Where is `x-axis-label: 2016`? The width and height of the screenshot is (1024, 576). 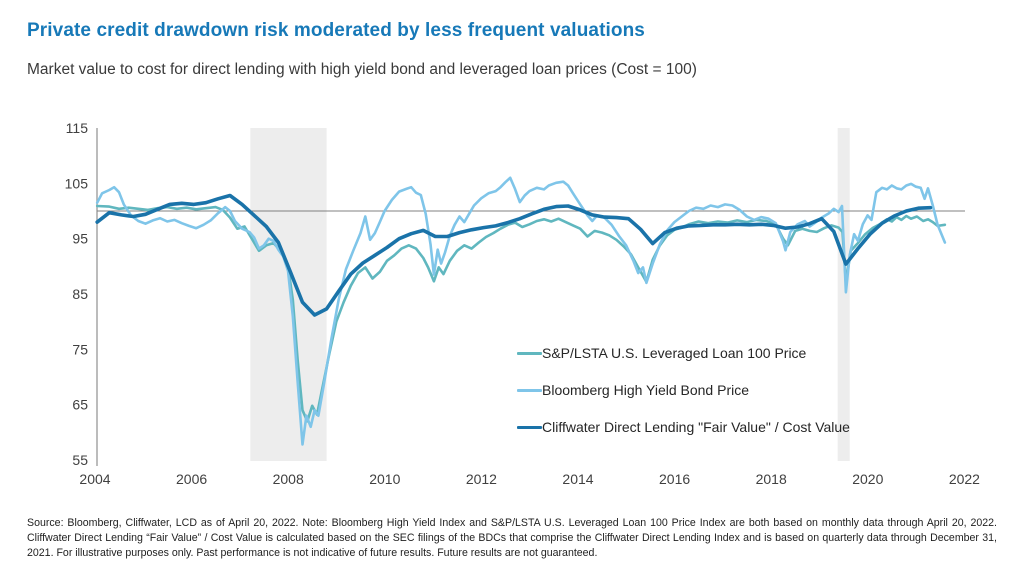
x-axis-label: 2016 is located at coordinates (674, 479).